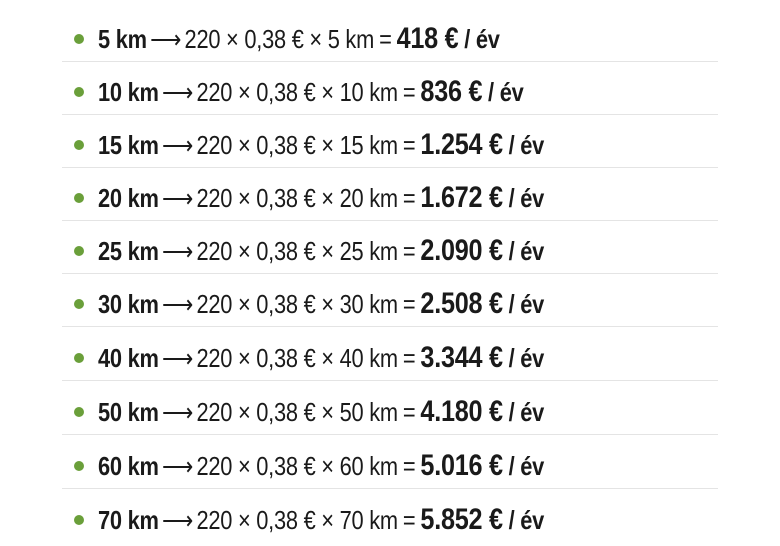  What do you see at coordinates (128, 197) in the screenshot?
I see `distance: 20 km` at bounding box center [128, 197].